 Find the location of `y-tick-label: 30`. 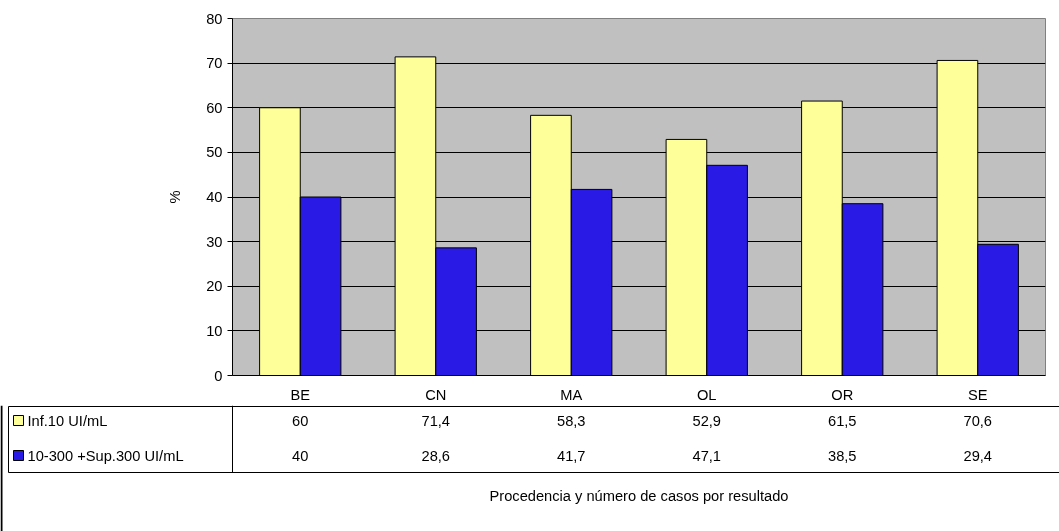

y-tick-label: 30 is located at coordinates (214, 241).